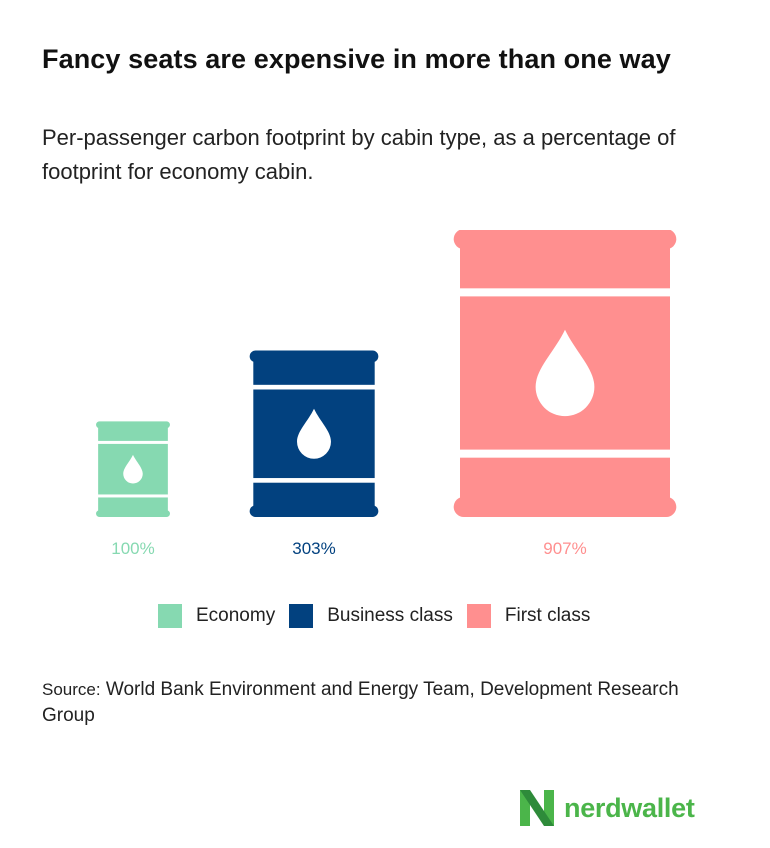 Image resolution: width=770 pixels, height=848 pixels. What do you see at coordinates (132, 548) in the screenshot?
I see `value-label-economy: 100%` at bounding box center [132, 548].